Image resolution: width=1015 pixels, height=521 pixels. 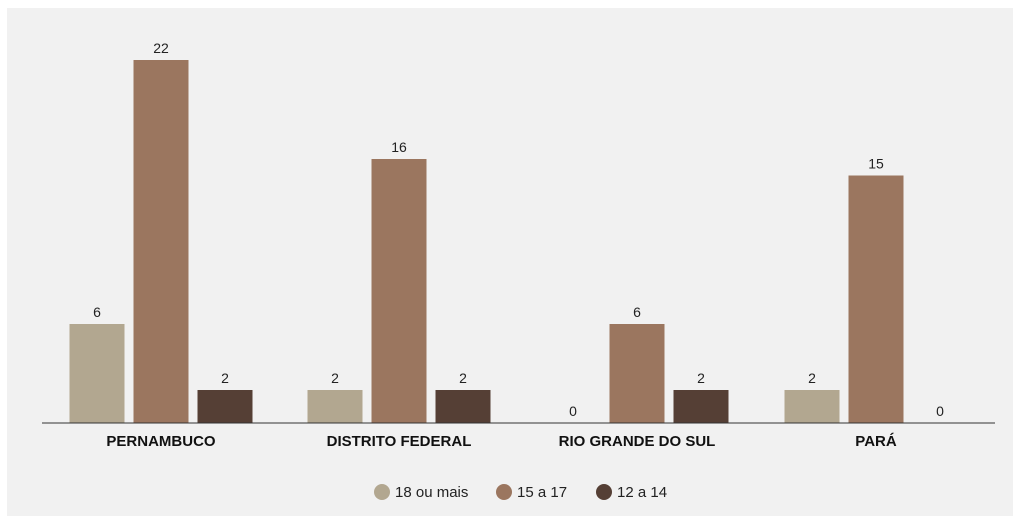 I want to click on legend-label-18-ou-mais: 18 ou mais, so click(x=431, y=492).